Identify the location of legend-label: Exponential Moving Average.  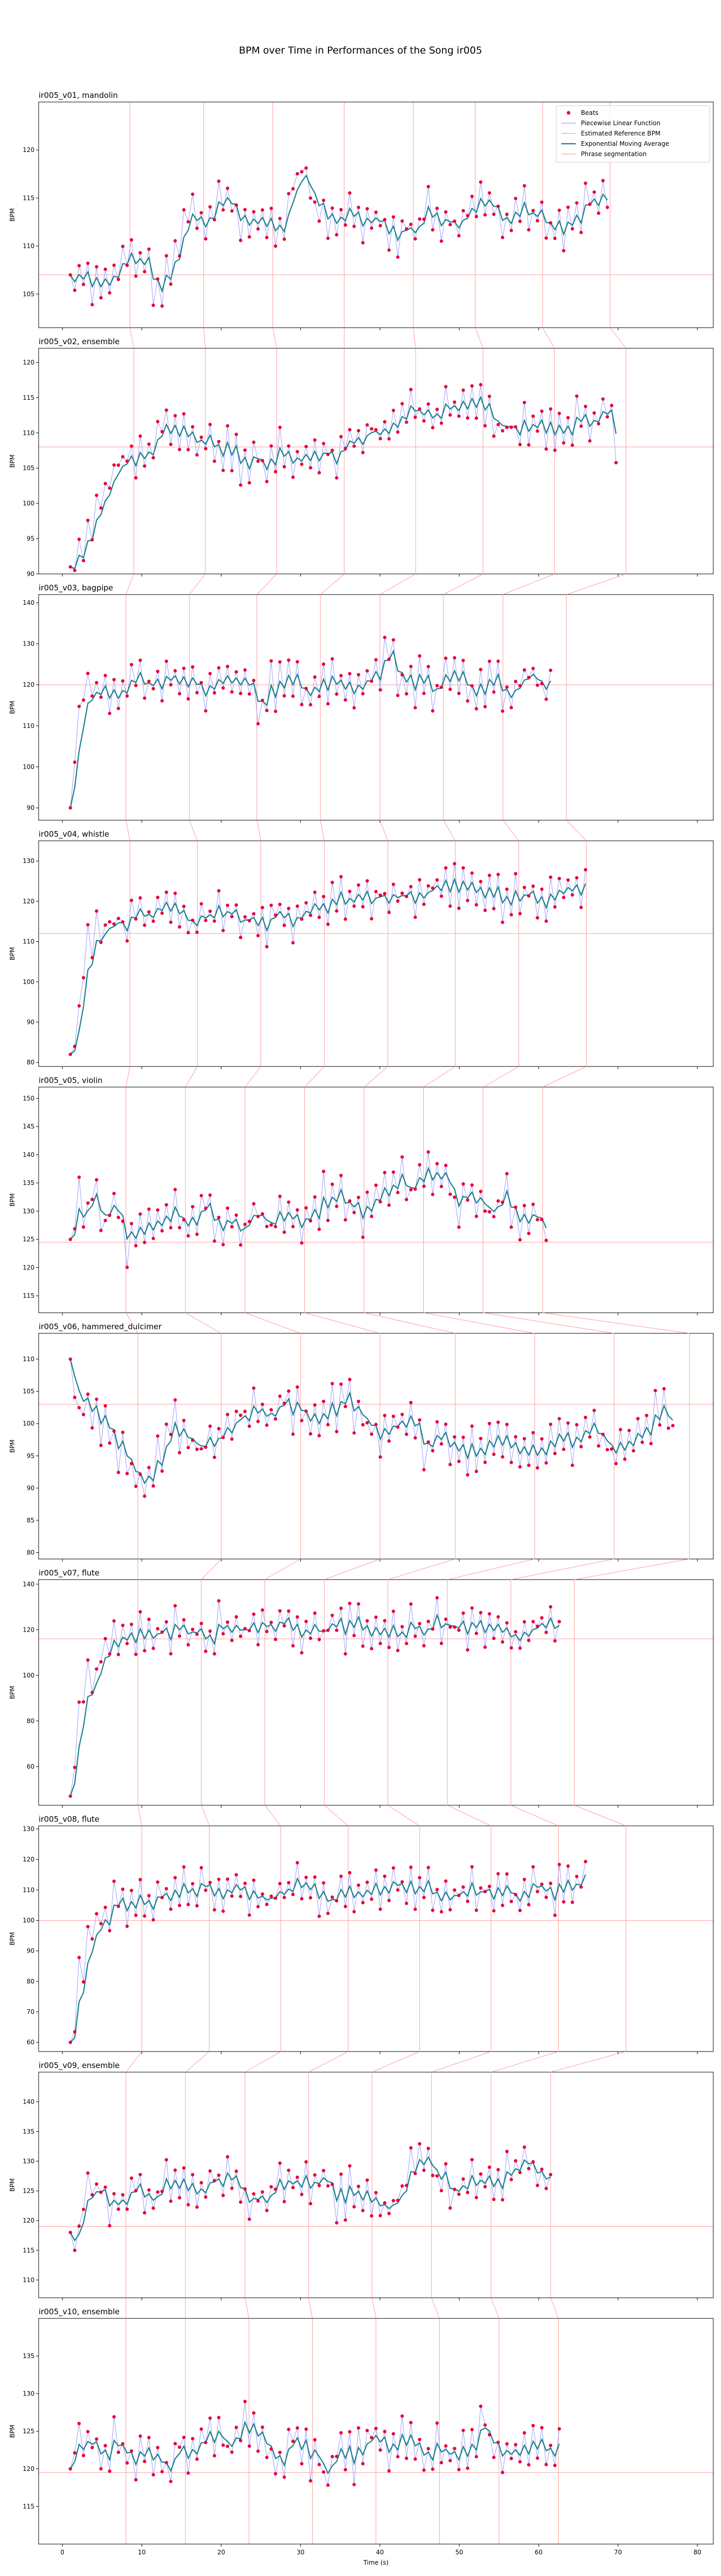
(625, 143).